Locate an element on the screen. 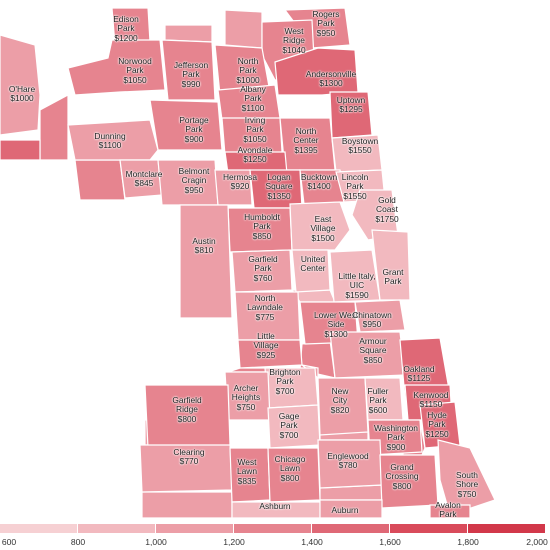  neighborhood-area-norwood-park is located at coordinates (116, 67).